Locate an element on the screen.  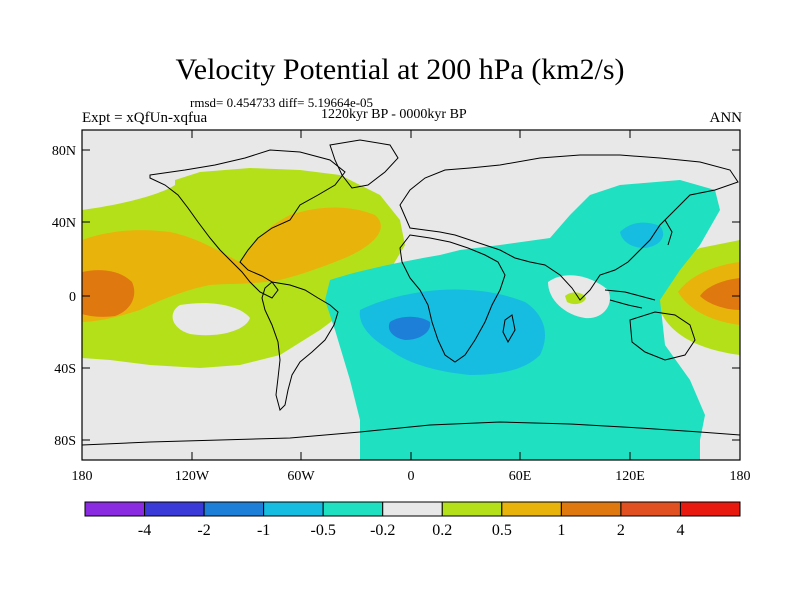
lat-tick-label: 80N is located at coordinates (64, 151).